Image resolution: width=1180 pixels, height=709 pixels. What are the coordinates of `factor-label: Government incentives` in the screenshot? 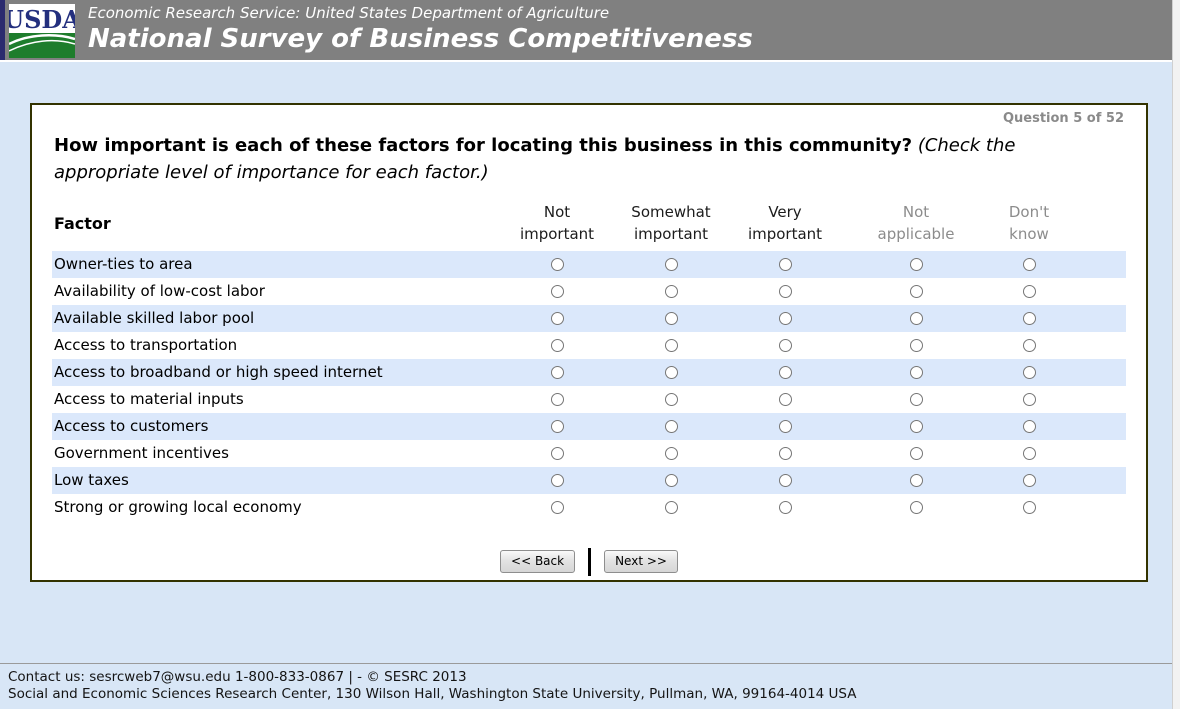 It's located at (141, 453).